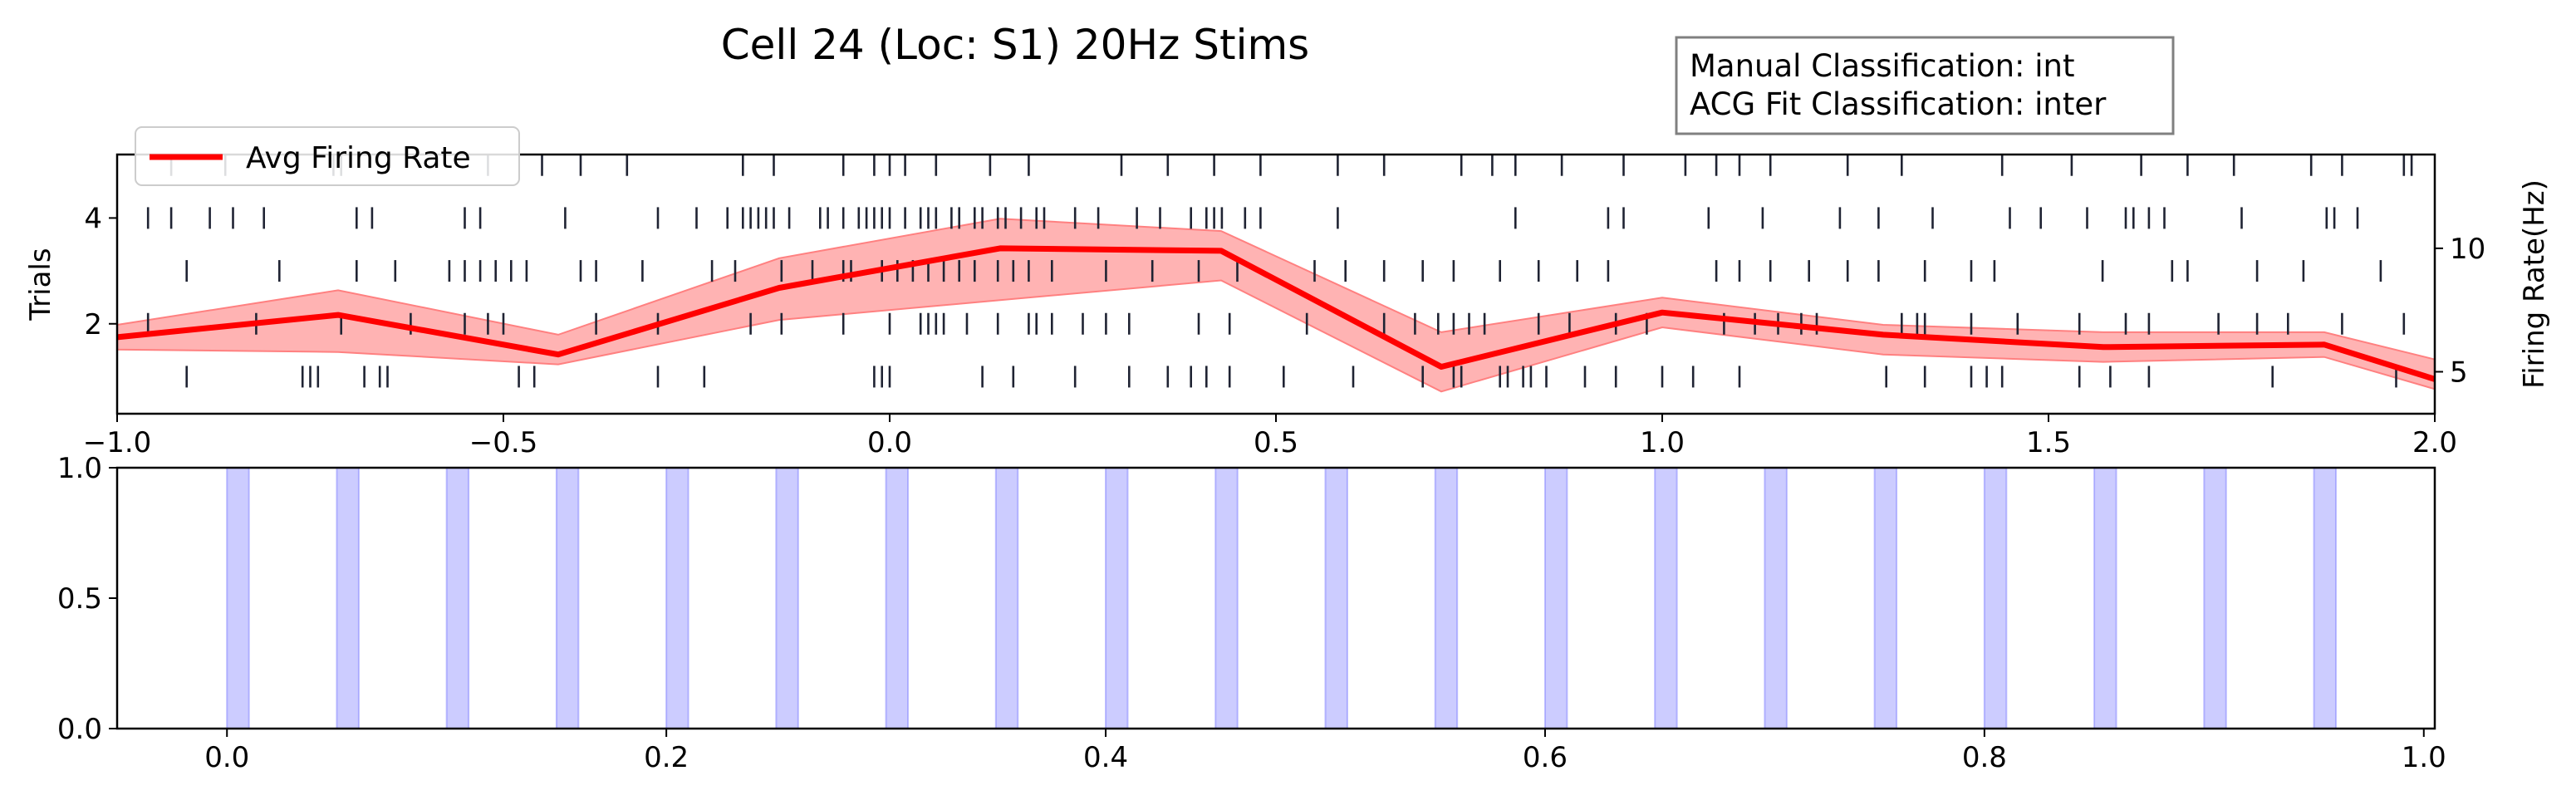 This screenshot has width=2576, height=810. What do you see at coordinates (1276, 443) in the screenshot?
I see `x-tick-label: 0.5` at bounding box center [1276, 443].